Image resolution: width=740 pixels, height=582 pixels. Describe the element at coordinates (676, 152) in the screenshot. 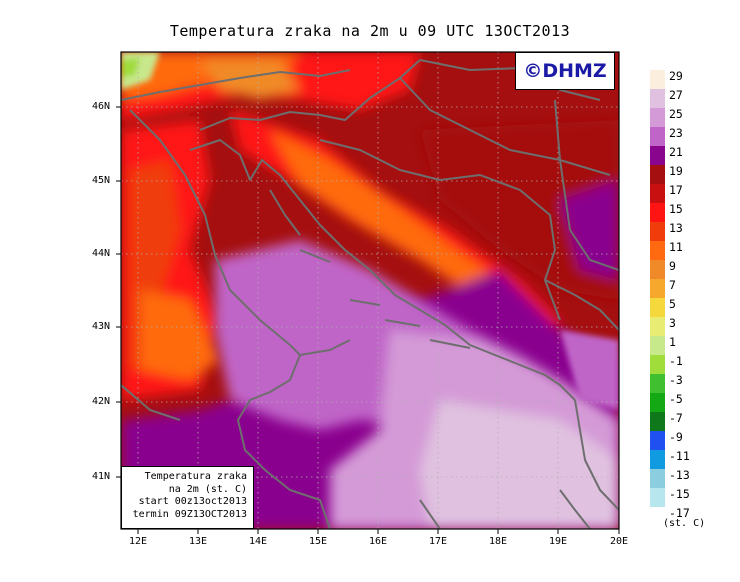

I see `legend-label: 21` at that location.